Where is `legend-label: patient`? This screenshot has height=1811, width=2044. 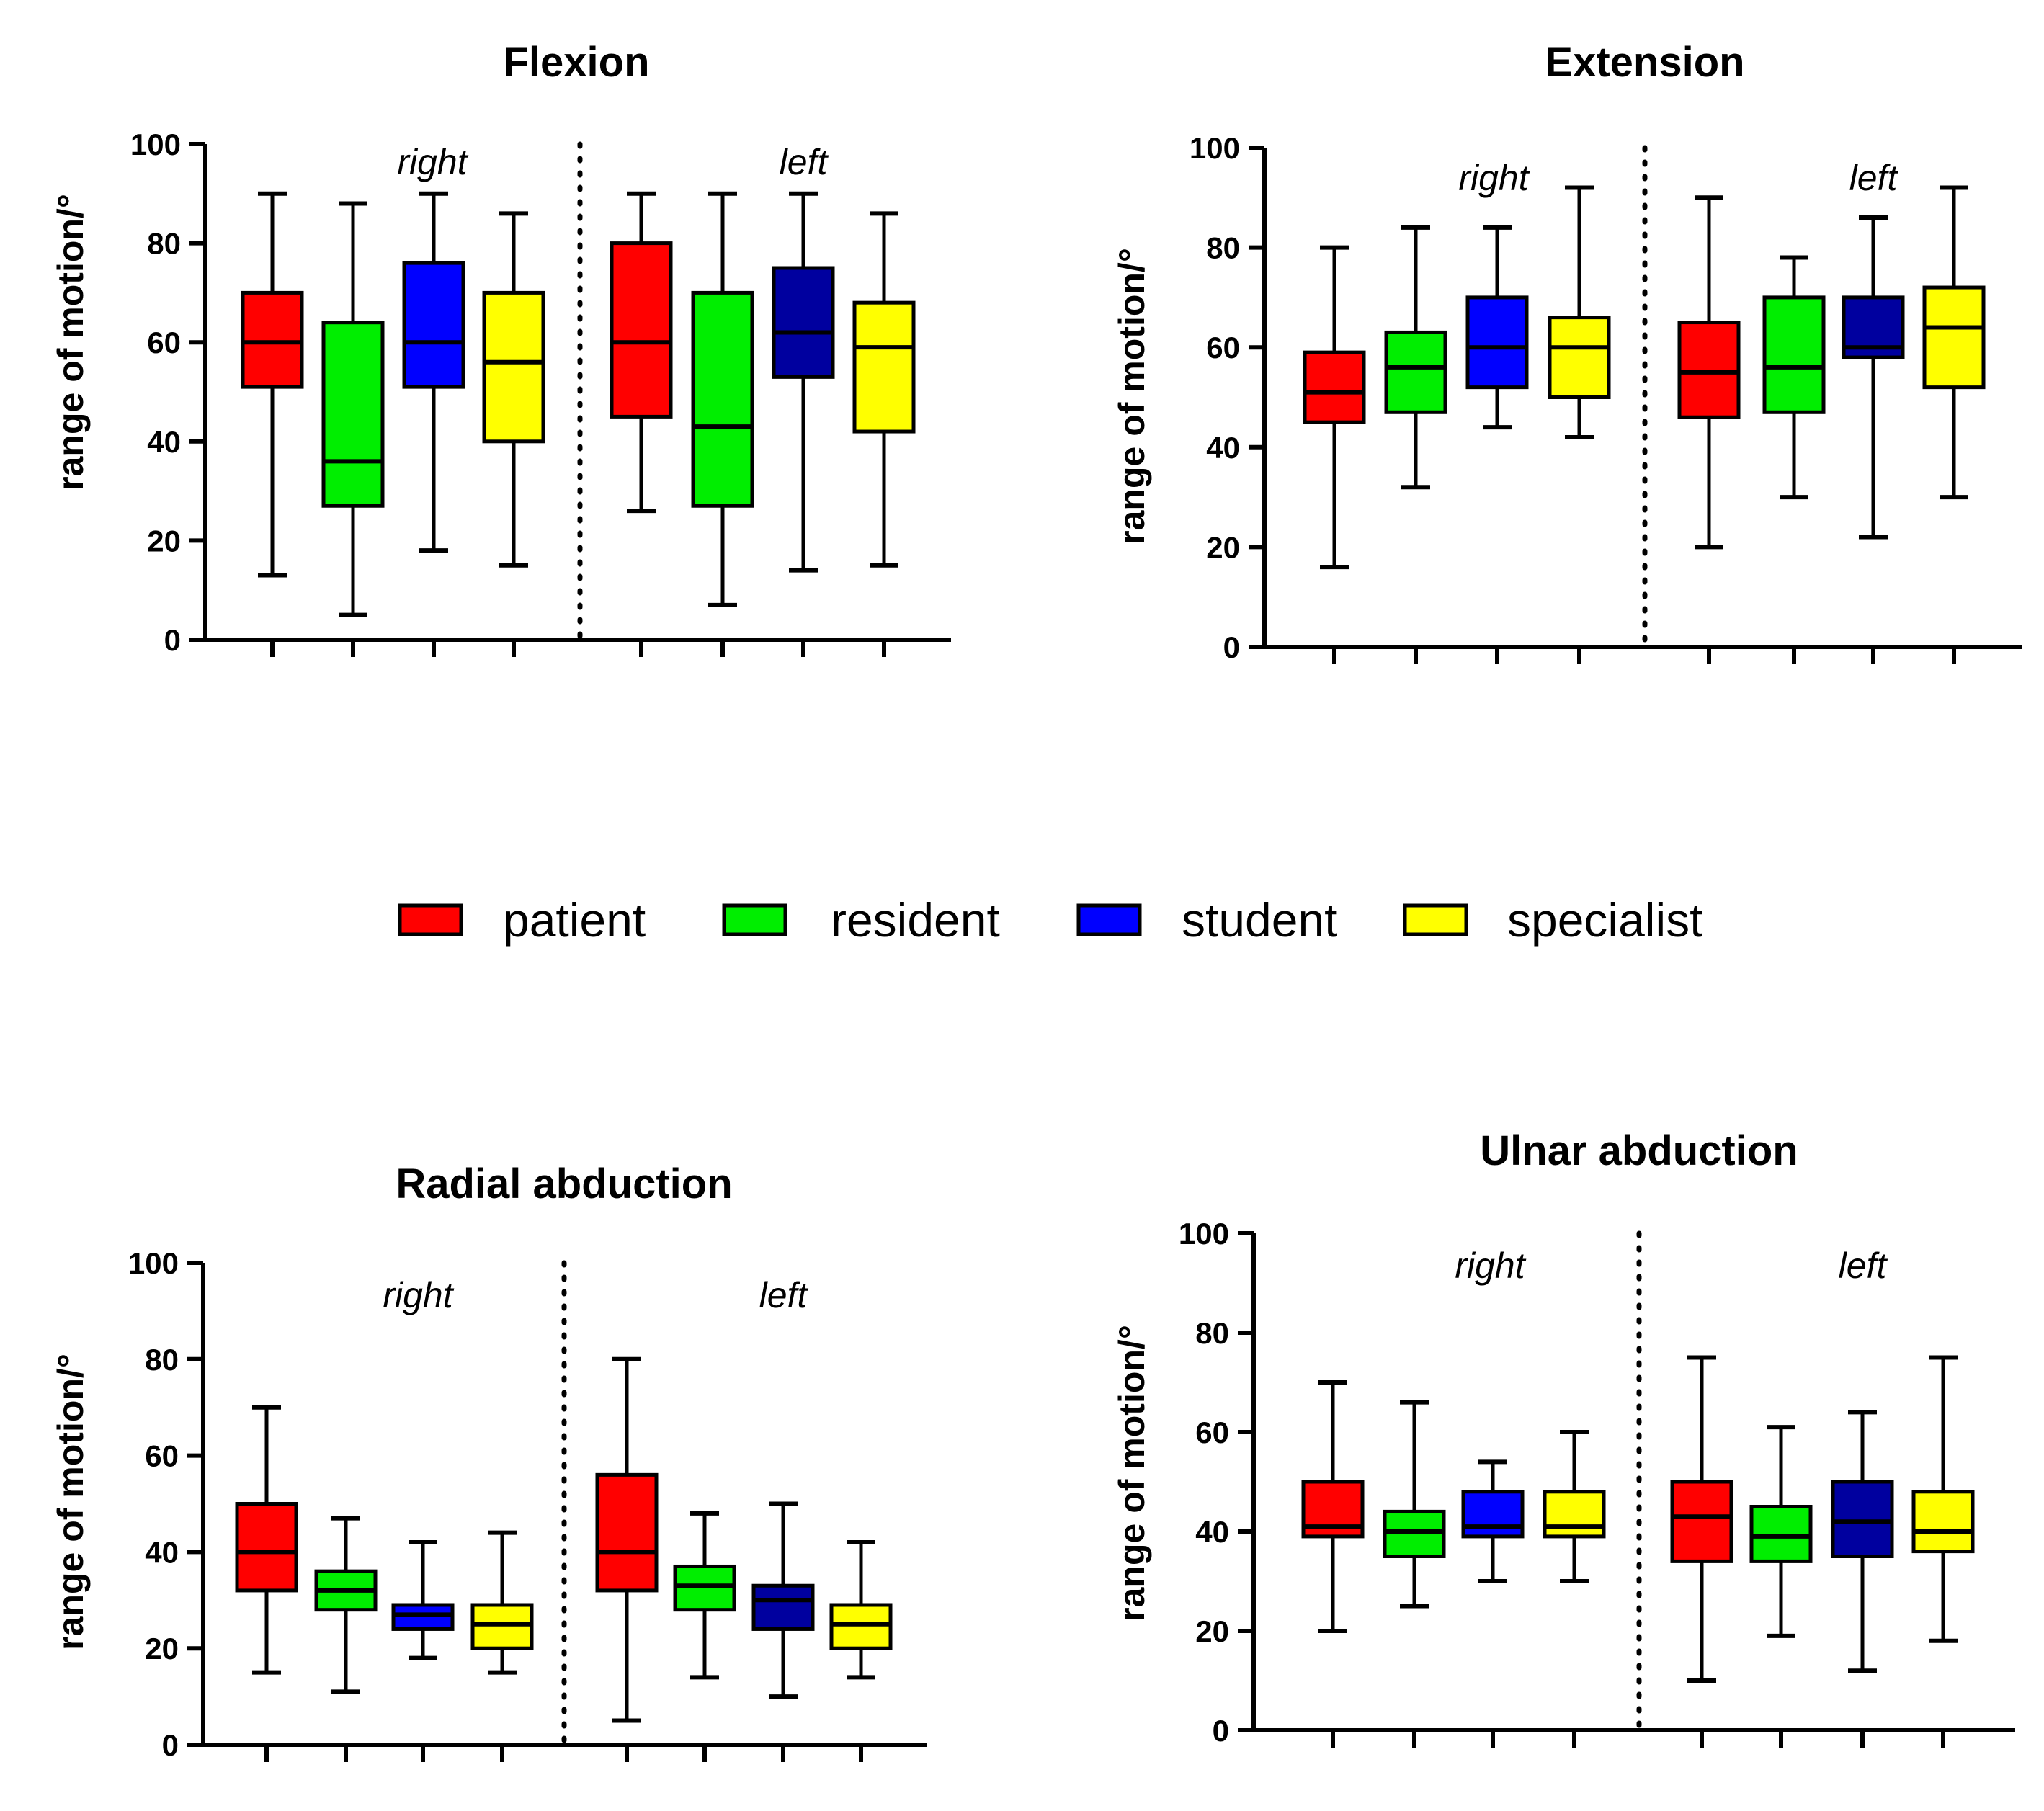 legend-label: patient is located at coordinates (574, 920).